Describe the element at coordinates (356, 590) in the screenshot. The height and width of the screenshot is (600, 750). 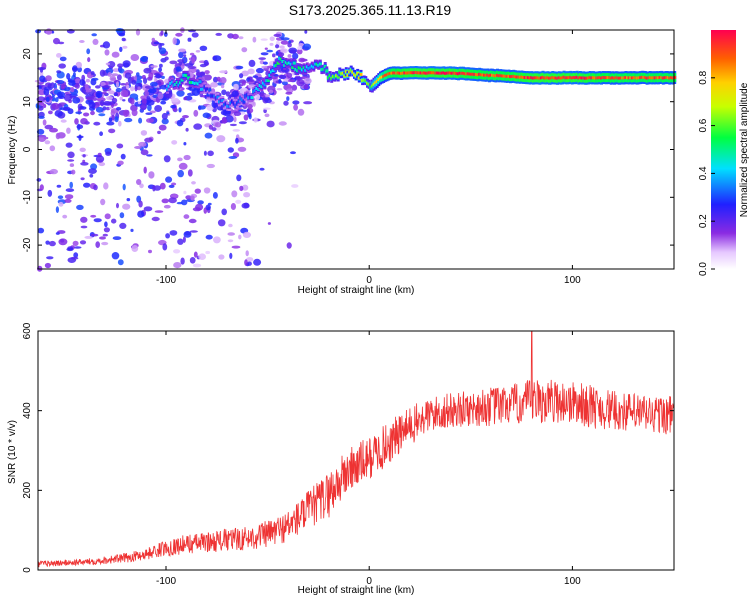
I see `snr-x-axis-label: Height of straight line (km)` at that location.